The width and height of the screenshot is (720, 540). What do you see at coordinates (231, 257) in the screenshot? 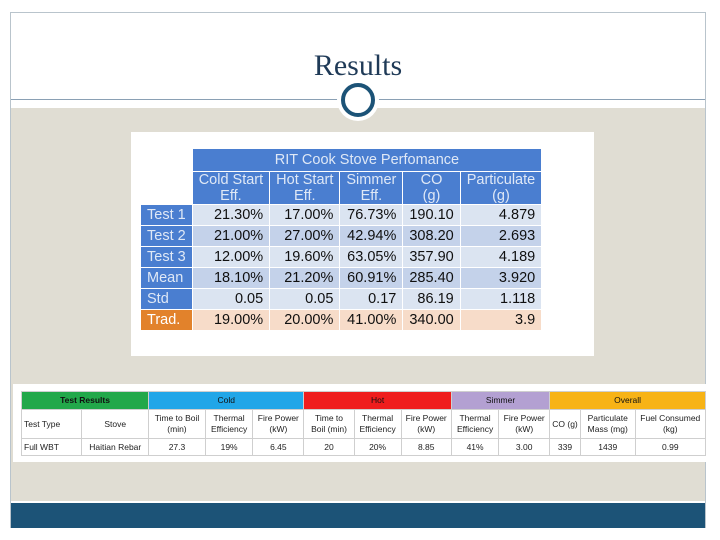
I see `table-cell: 12.00%` at bounding box center [231, 257].